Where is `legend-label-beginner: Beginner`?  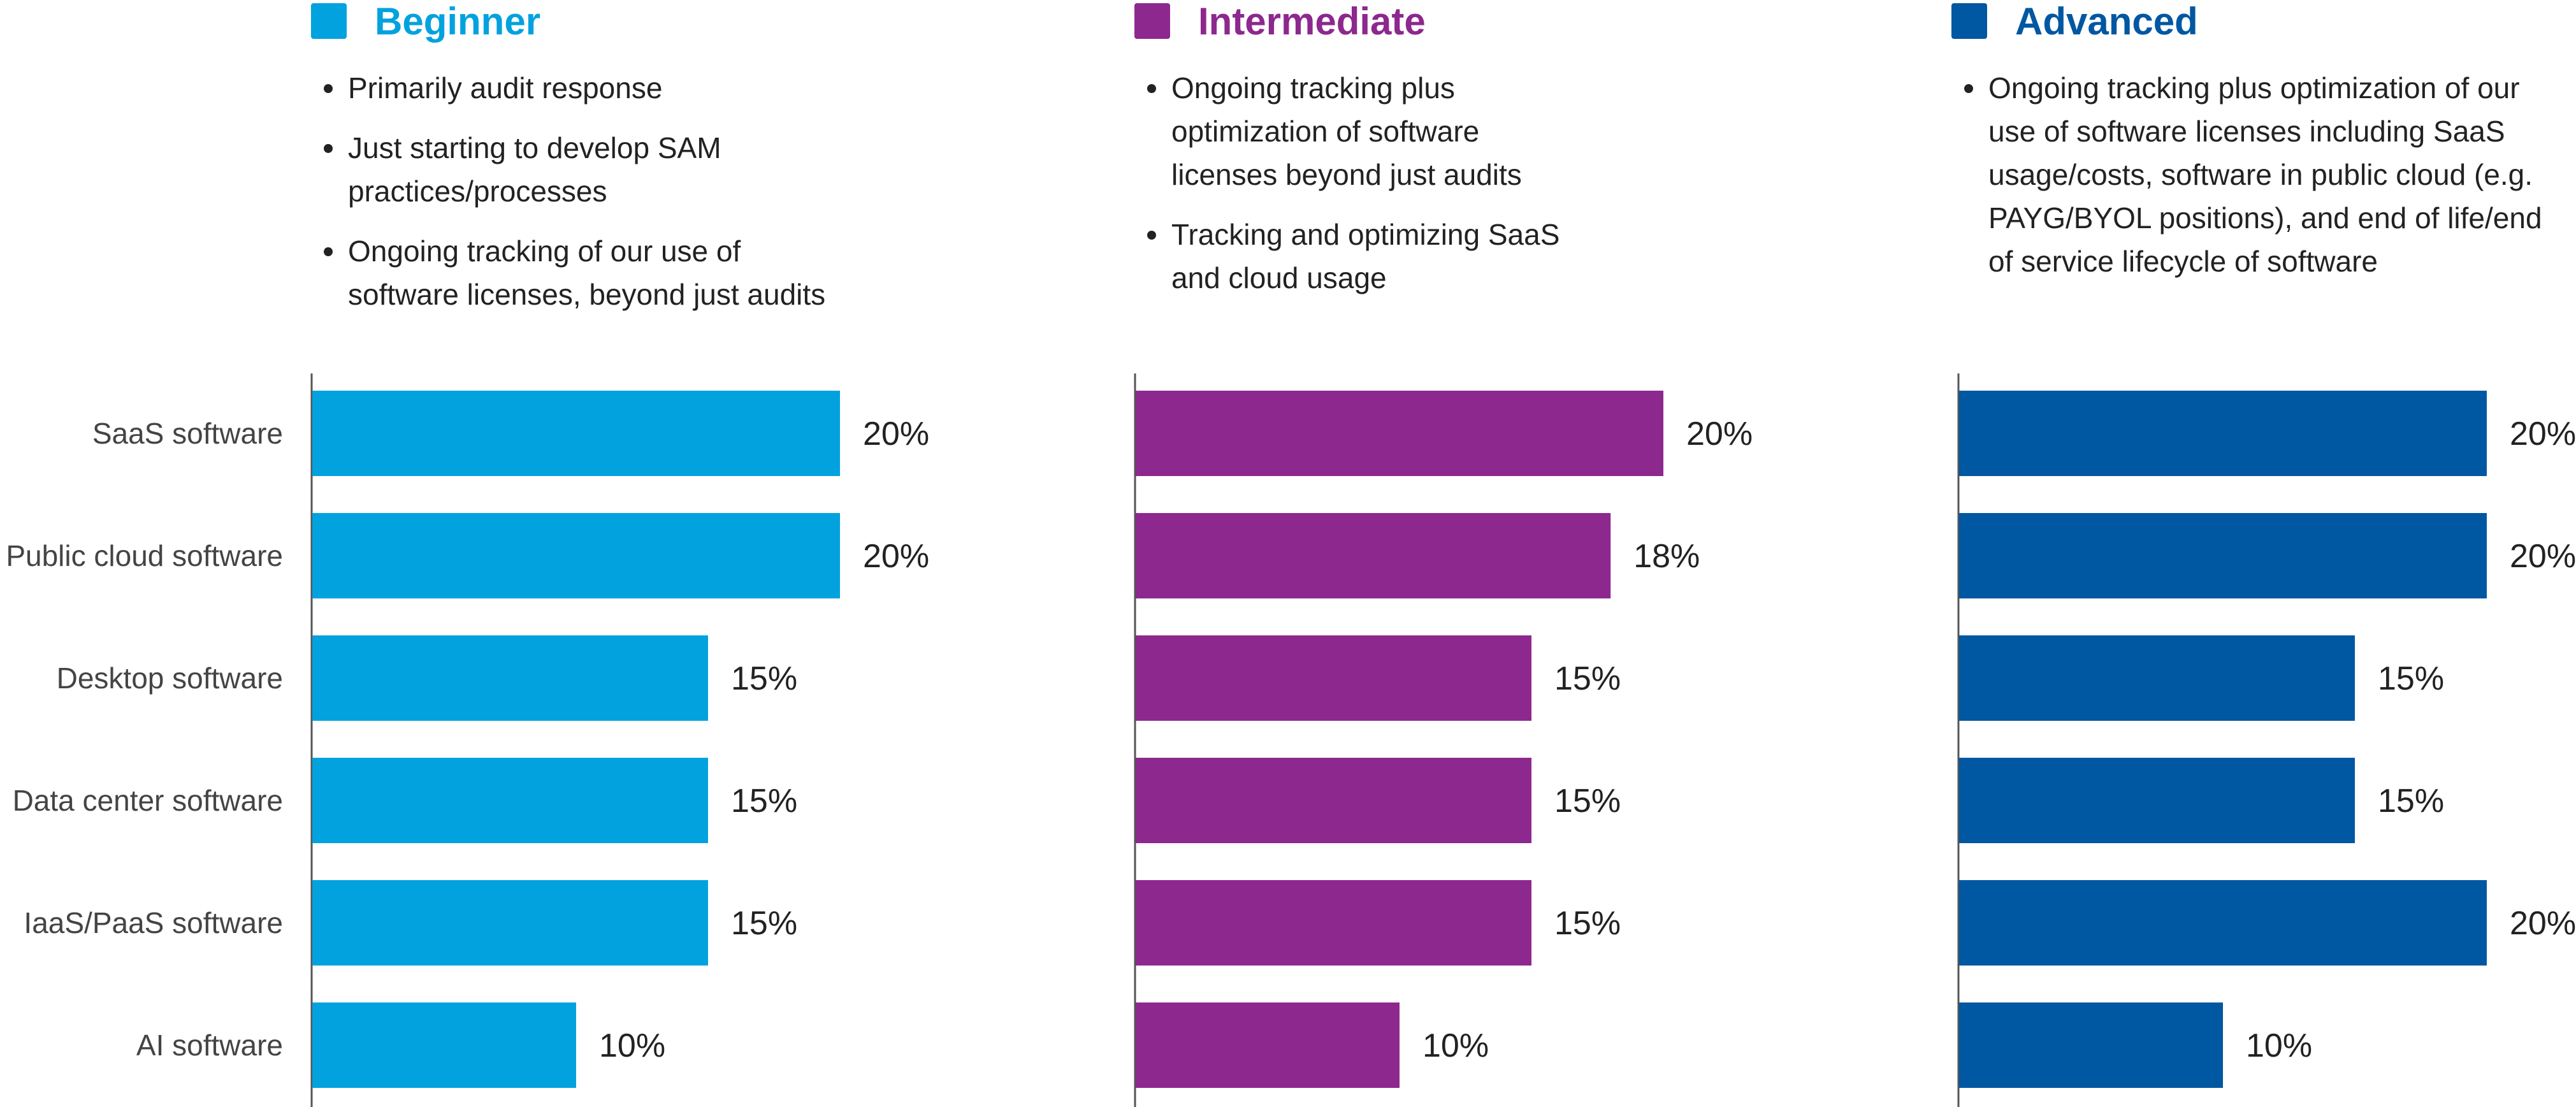 legend-label-beginner: Beginner is located at coordinates (458, 21).